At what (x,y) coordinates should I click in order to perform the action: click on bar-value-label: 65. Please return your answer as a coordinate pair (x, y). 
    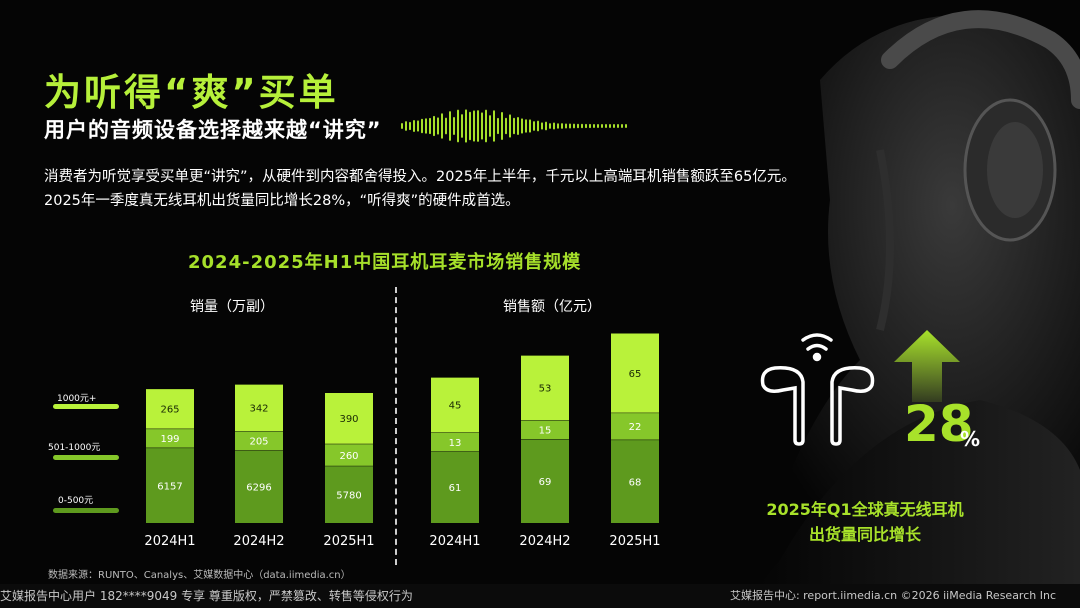
    Looking at the image, I should click on (635, 374).